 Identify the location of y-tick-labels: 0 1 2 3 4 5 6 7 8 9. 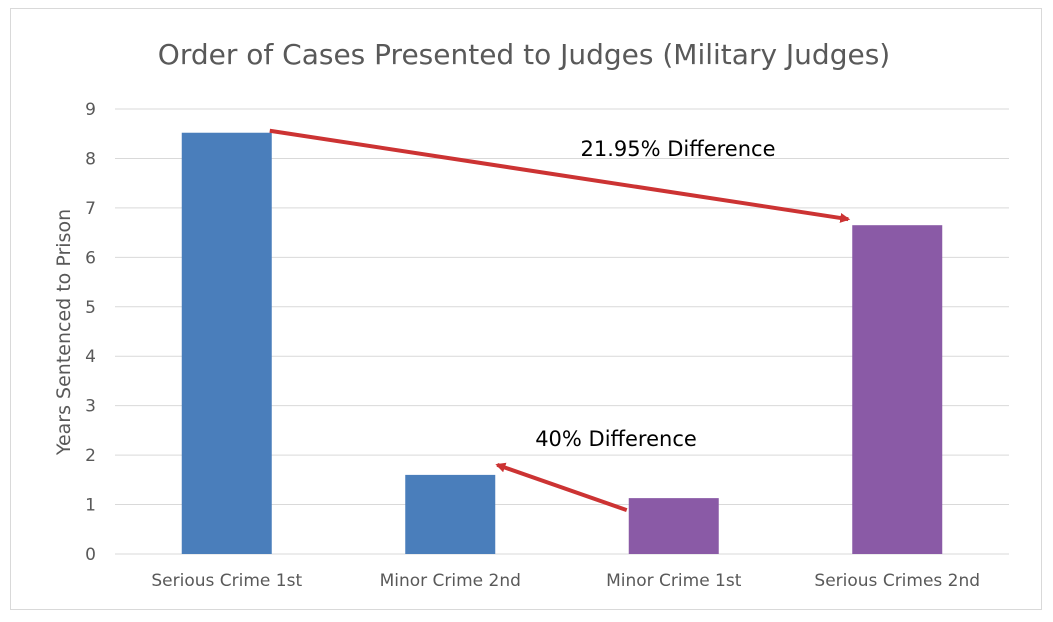
(90, 332).